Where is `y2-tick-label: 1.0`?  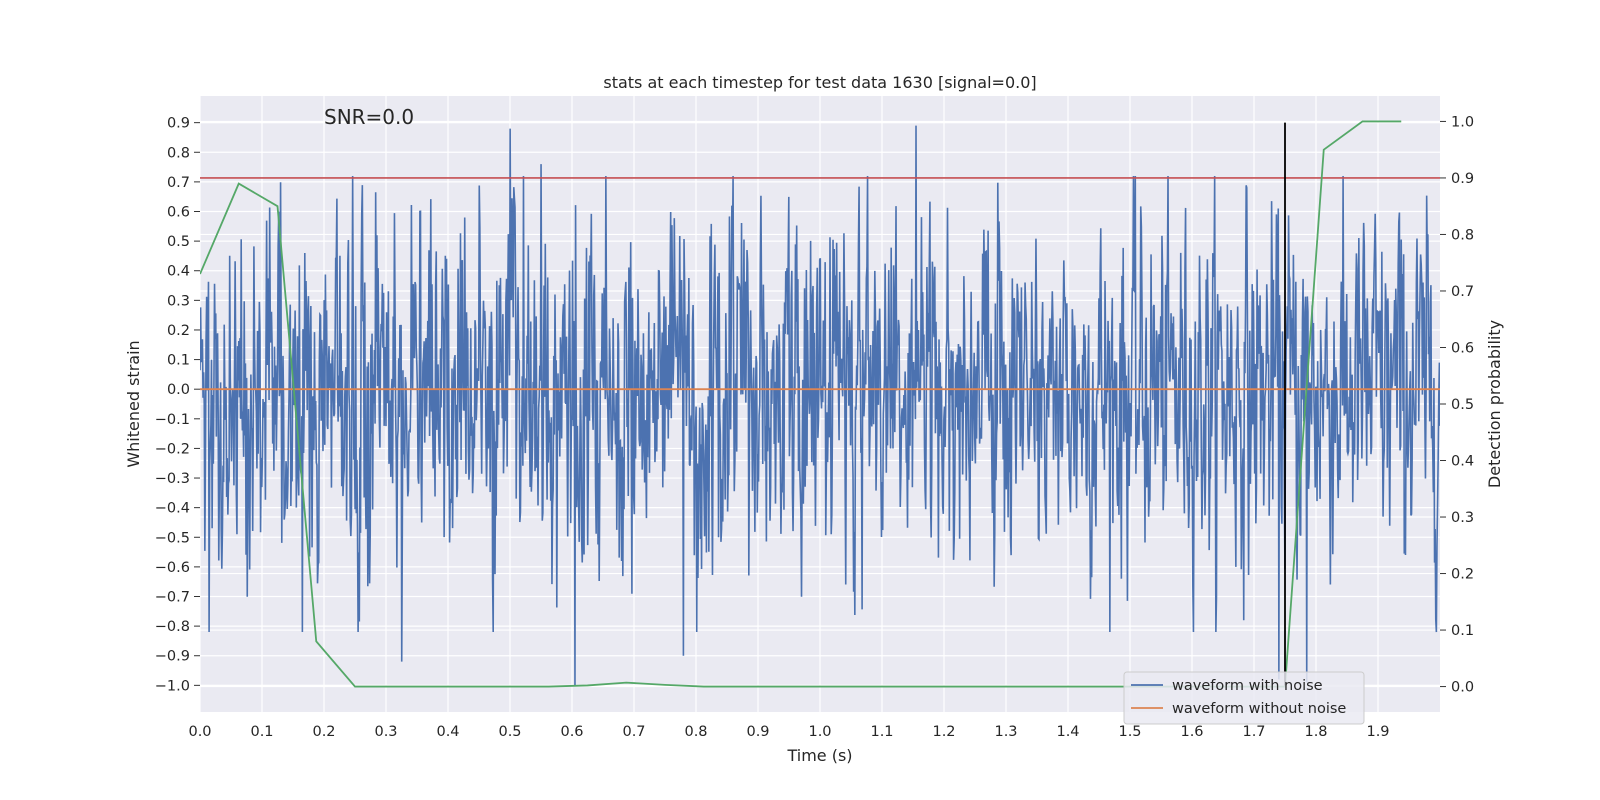 y2-tick-label: 1.0 is located at coordinates (1462, 122).